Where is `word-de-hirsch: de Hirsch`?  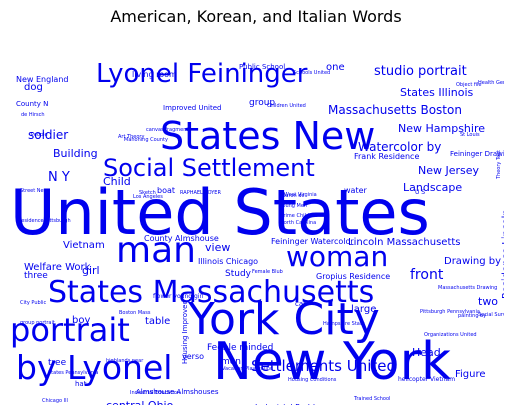 word-de-hirsch: de Hirsch is located at coordinates (33, 115).